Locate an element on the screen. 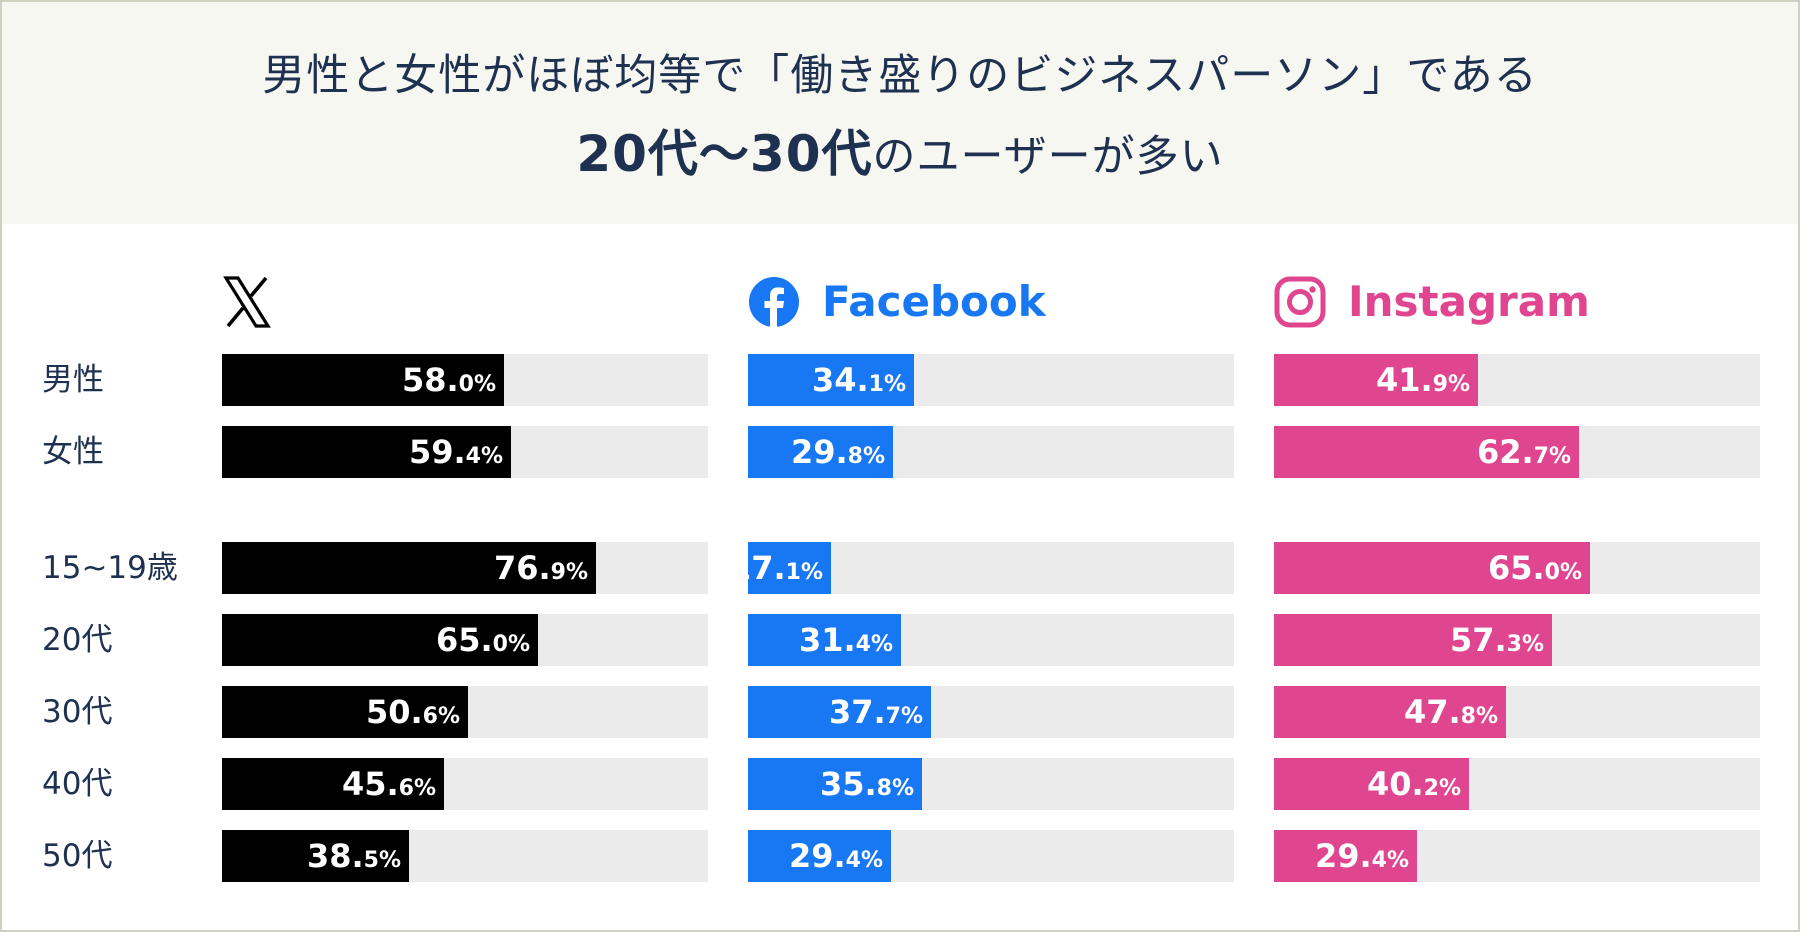 This screenshot has height=932, width=1800. bar: 17.1% is located at coordinates (780, 568).